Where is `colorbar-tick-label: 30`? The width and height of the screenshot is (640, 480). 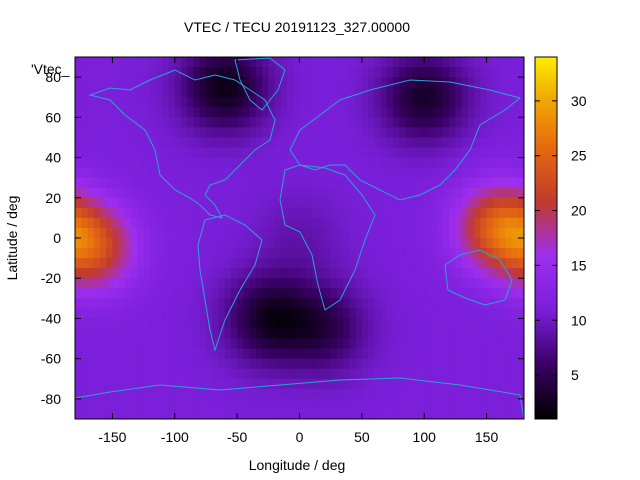
colorbar-tick-label: 30 is located at coordinates (579, 101).